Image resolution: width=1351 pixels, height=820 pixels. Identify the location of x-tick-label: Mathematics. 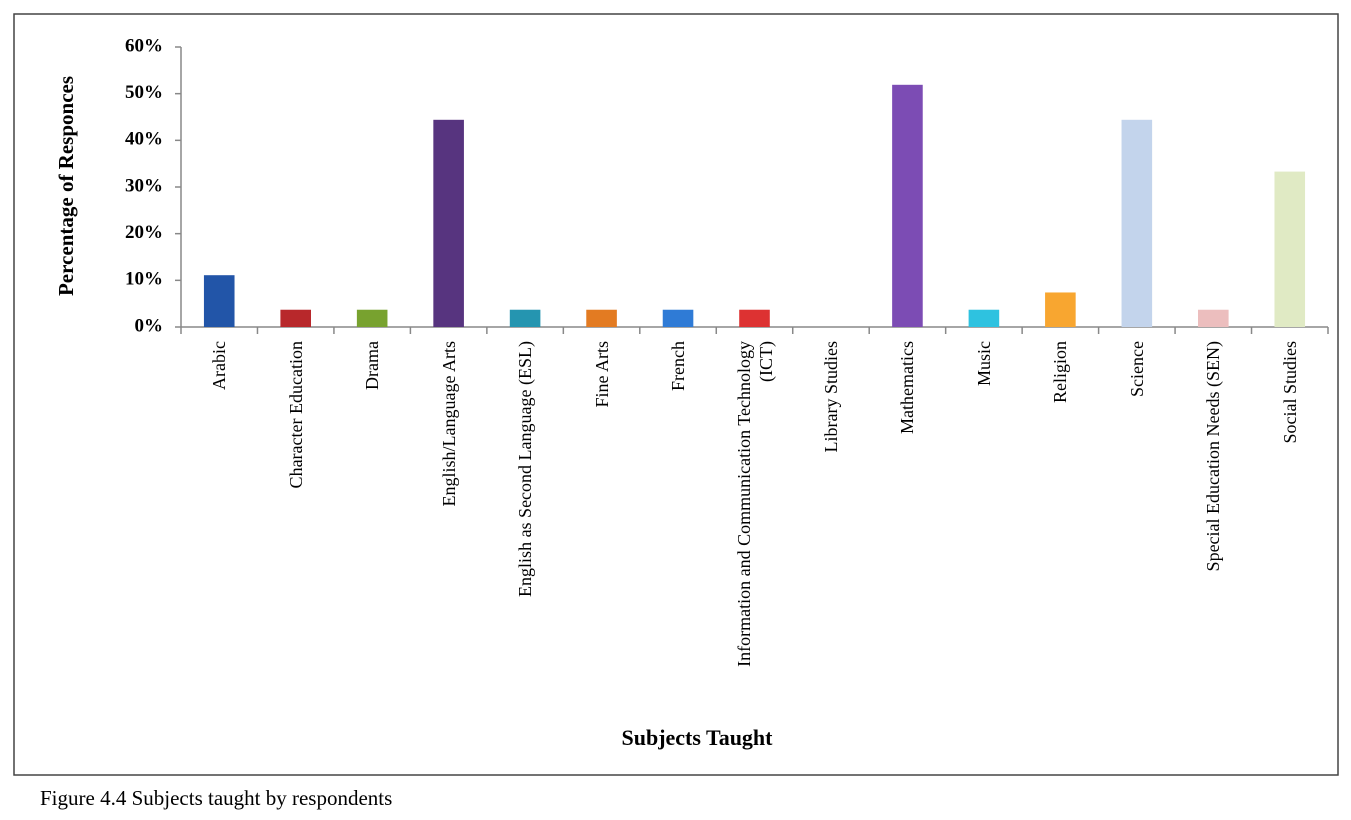
(907, 387).